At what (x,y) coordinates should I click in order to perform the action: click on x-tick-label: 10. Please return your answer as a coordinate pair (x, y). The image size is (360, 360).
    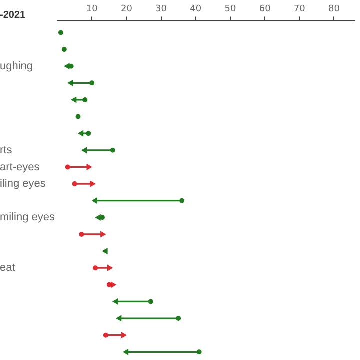
    Looking at the image, I should click on (92, 9).